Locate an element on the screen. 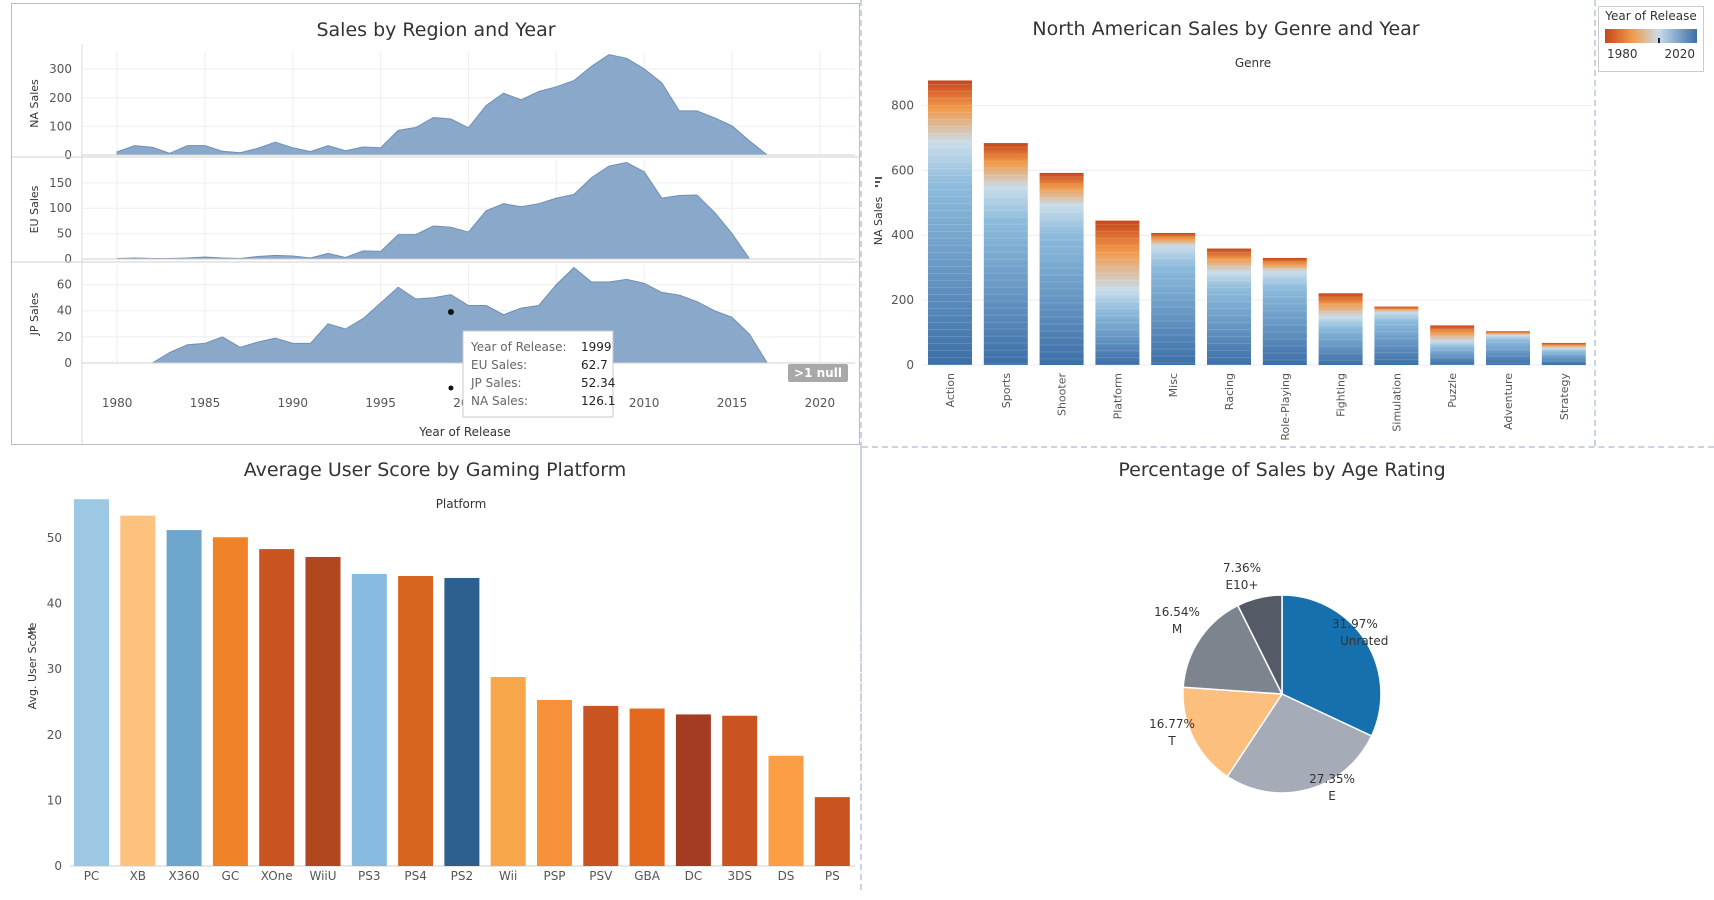  genre-chart-title: North American Sales by Genre and Year is located at coordinates (1225, 29).